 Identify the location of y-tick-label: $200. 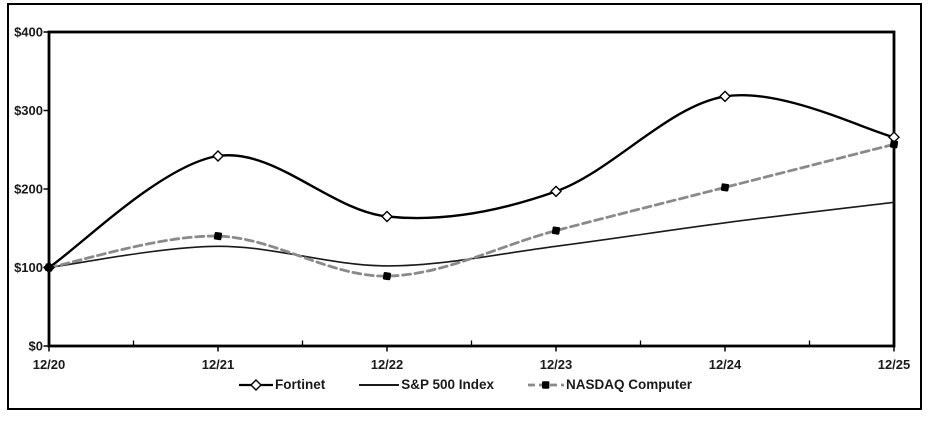
(28, 189).